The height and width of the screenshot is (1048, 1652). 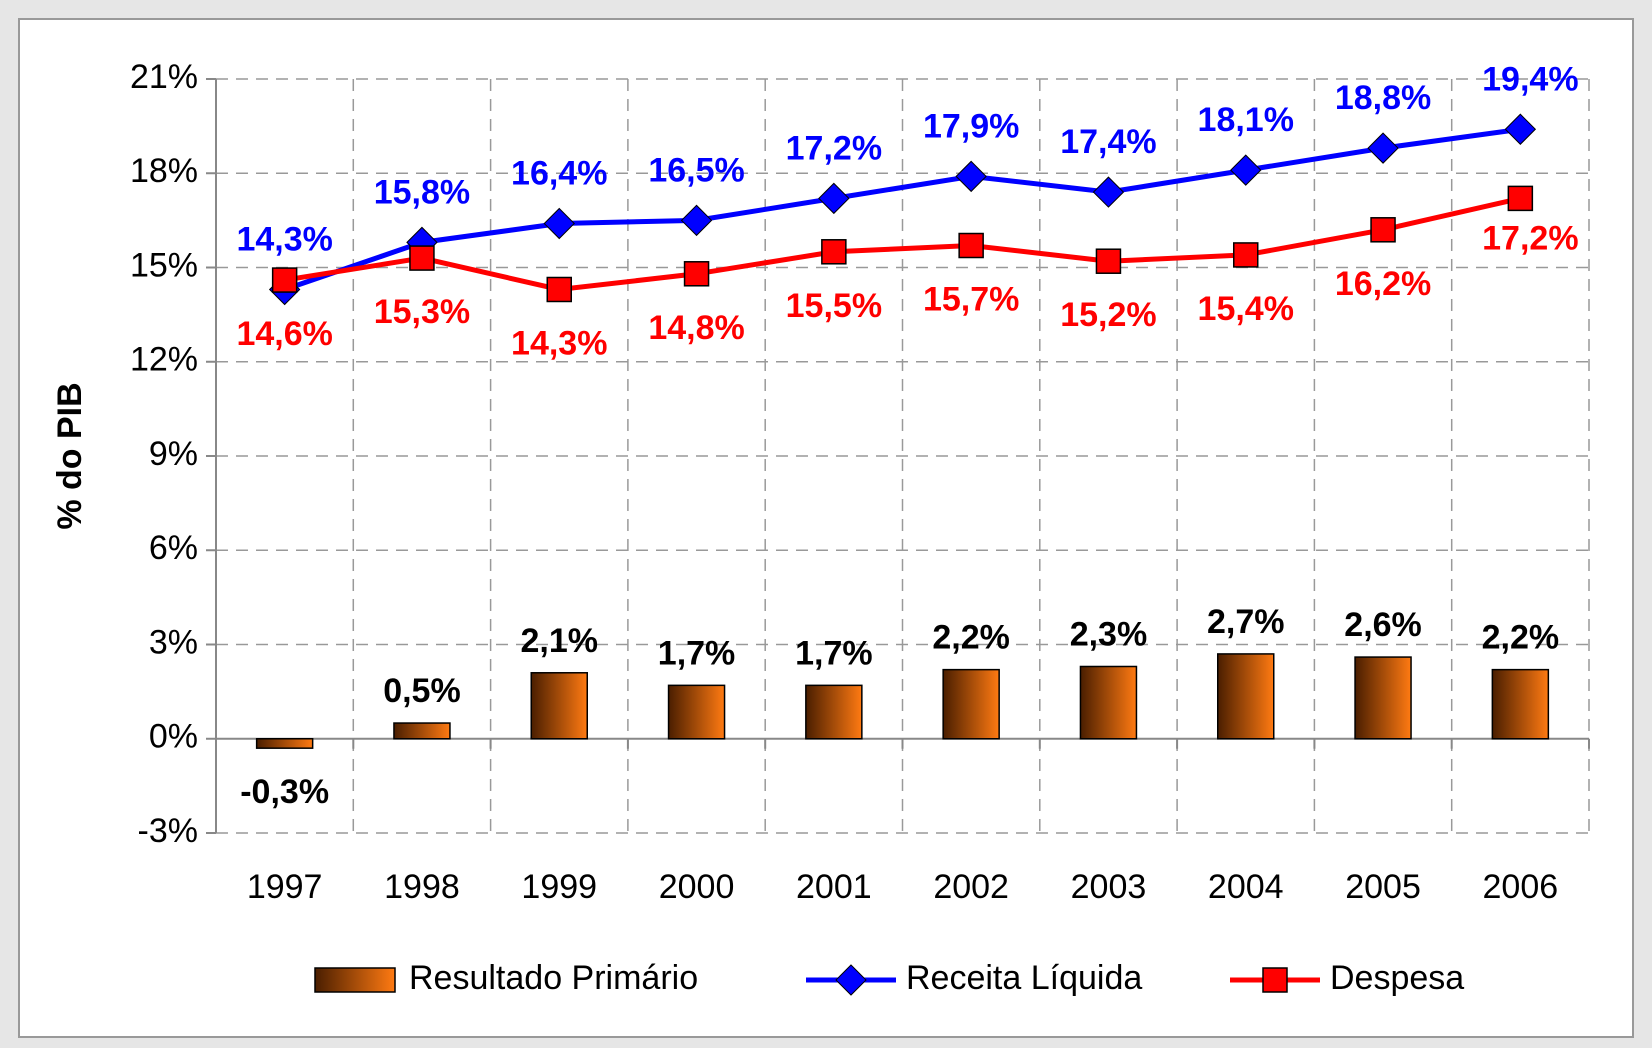 What do you see at coordinates (164, 77) in the screenshot?
I see `y-tick-label: 21%` at bounding box center [164, 77].